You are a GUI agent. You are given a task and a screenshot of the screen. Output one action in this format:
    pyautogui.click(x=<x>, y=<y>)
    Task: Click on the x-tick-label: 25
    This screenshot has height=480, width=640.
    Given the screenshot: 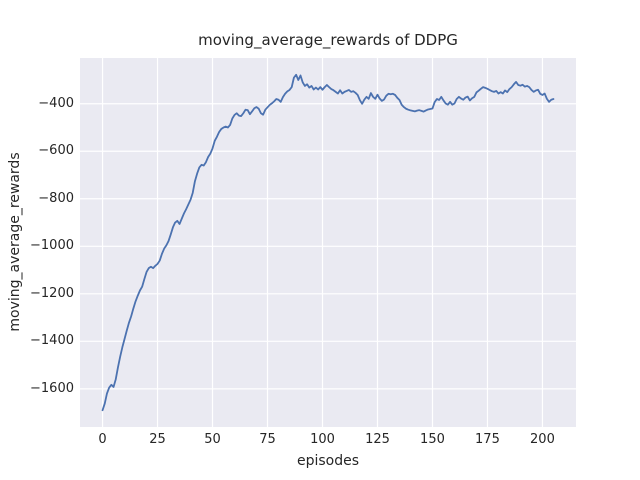 What is the action you would take?
    pyautogui.click(x=157, y=439)
    